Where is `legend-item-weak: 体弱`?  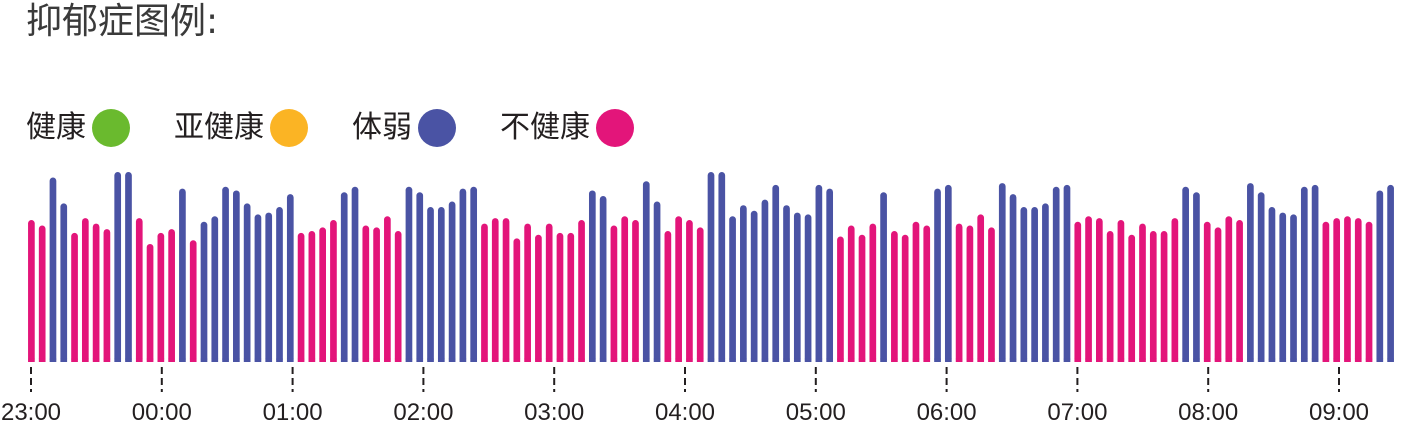
legend-item-weak: 体弱 is located at coordinates (404, 128).